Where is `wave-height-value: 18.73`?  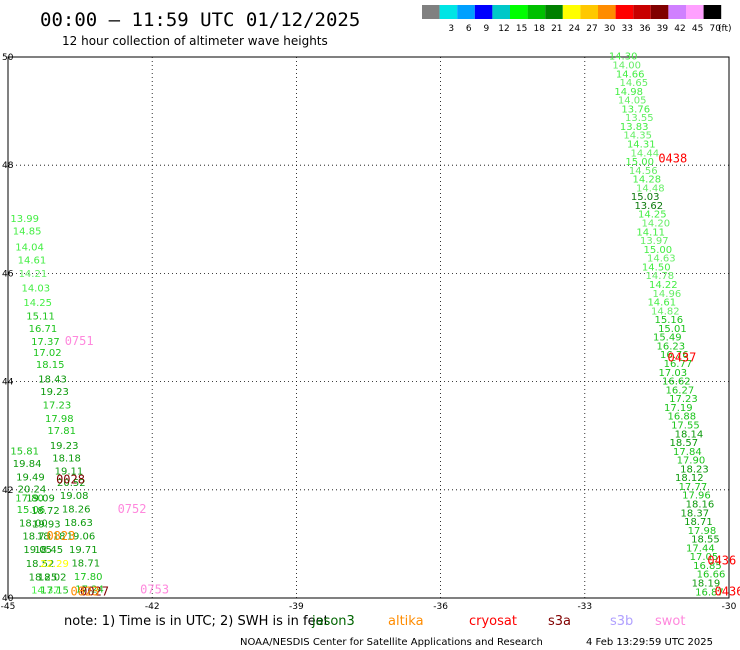 wave-height-value: 18.73 is located at coordinates (36, 537).